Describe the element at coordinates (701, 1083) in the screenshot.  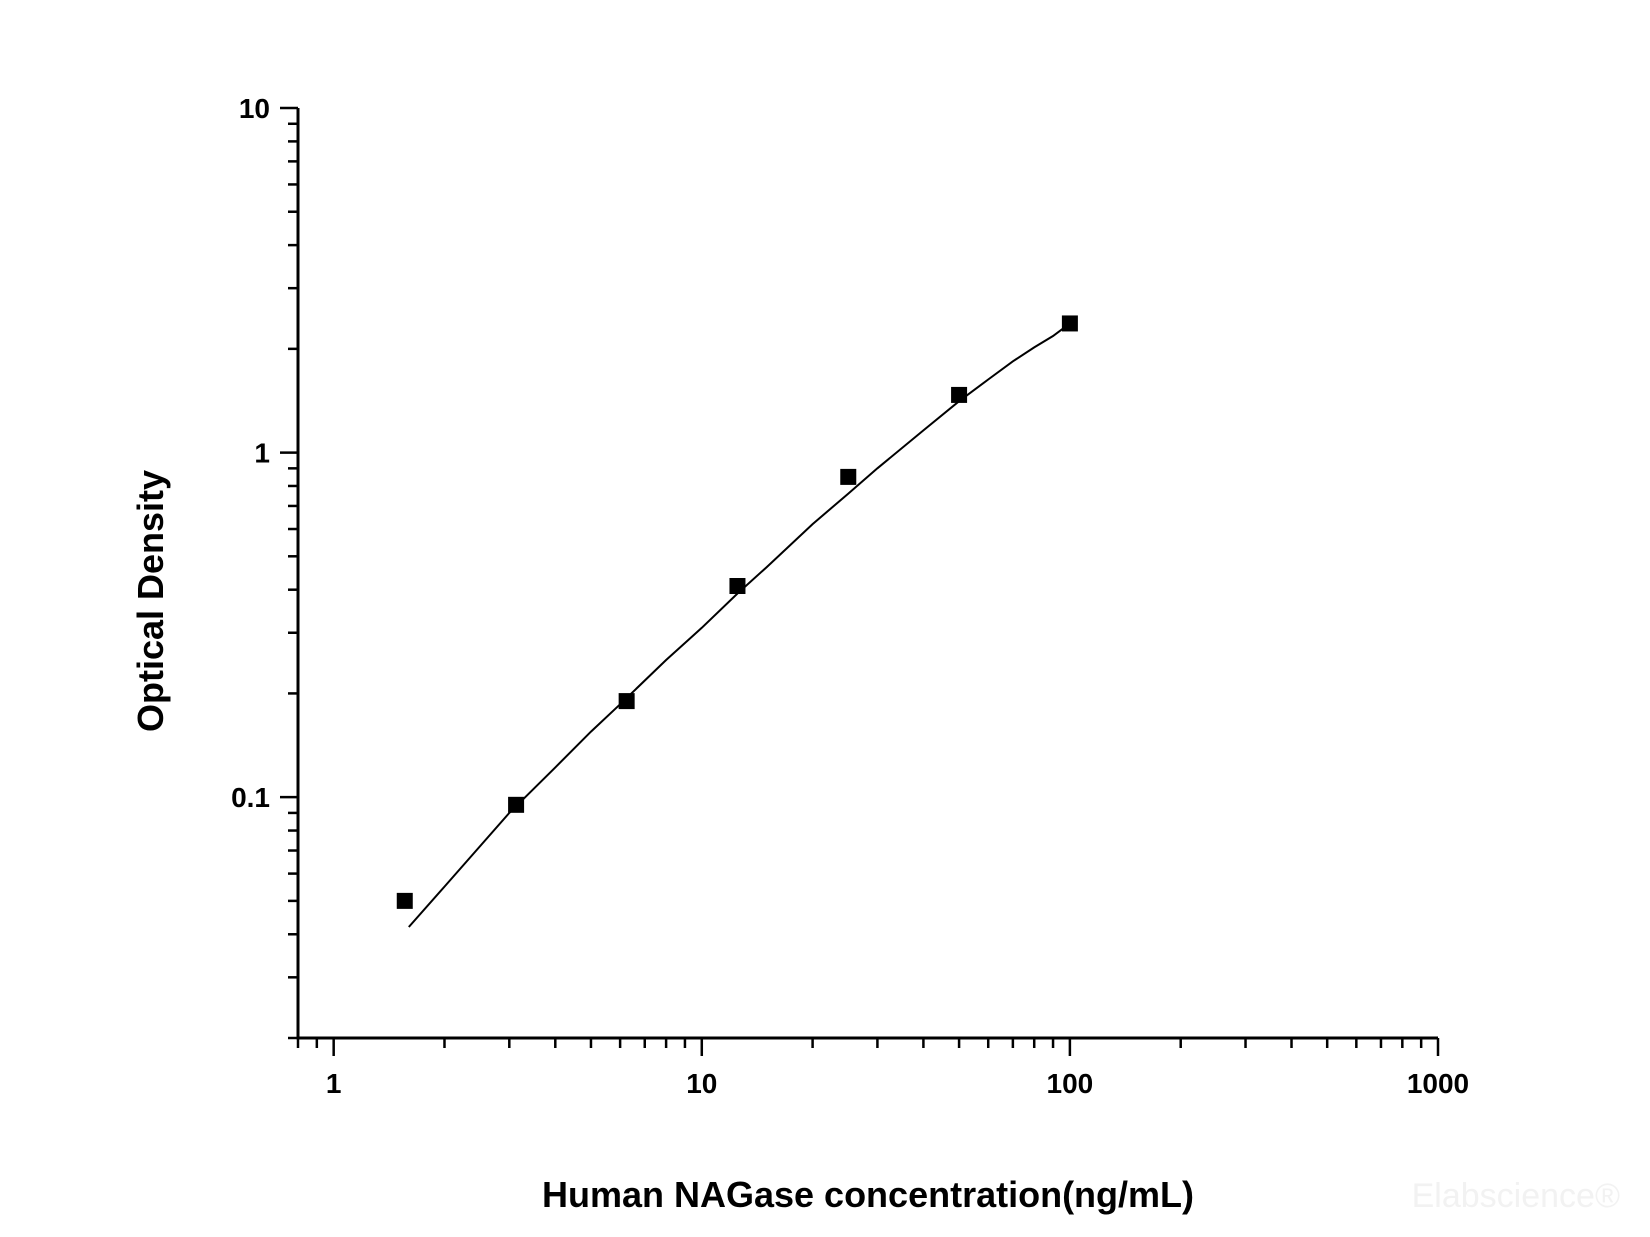
I see `x-tick-label: 10` at that location.